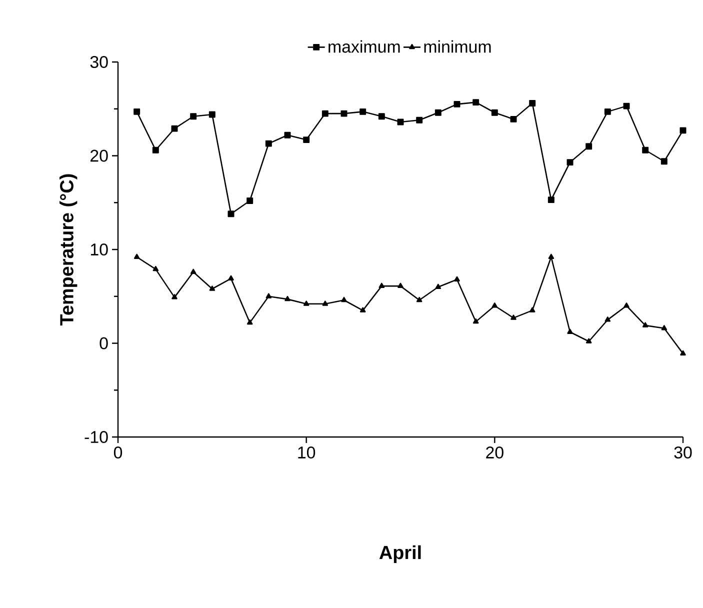 The height and width of the screenshot is (608, 703). Describe the element at coordinates (118, 452) in the screenshot. I see `x-tick-label: 0` at that location.